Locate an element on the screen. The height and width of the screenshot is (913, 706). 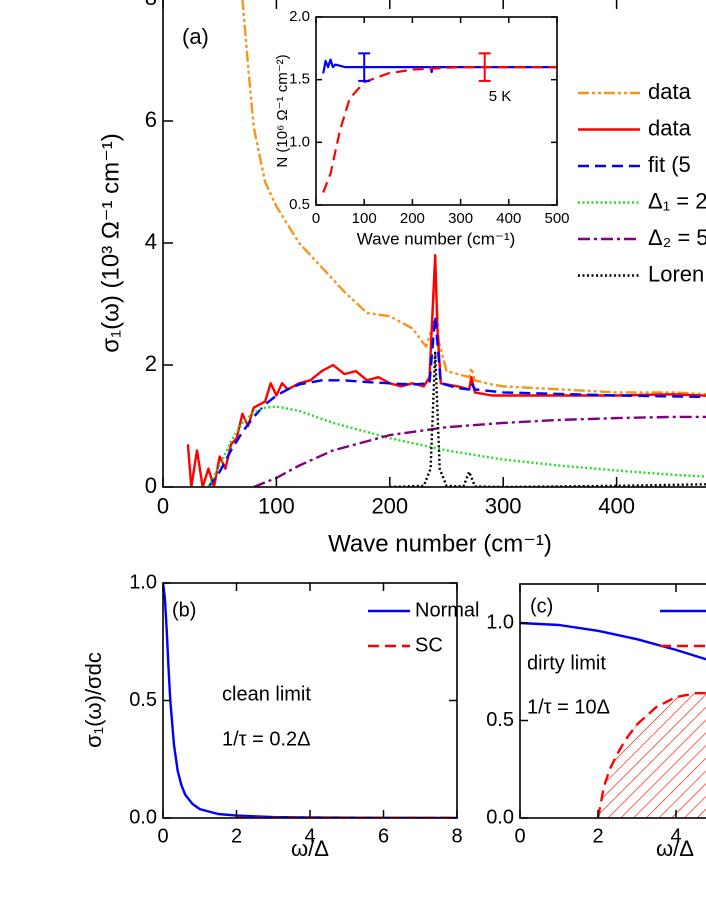
panel-label: (b) is located at coordinates (184, 610).